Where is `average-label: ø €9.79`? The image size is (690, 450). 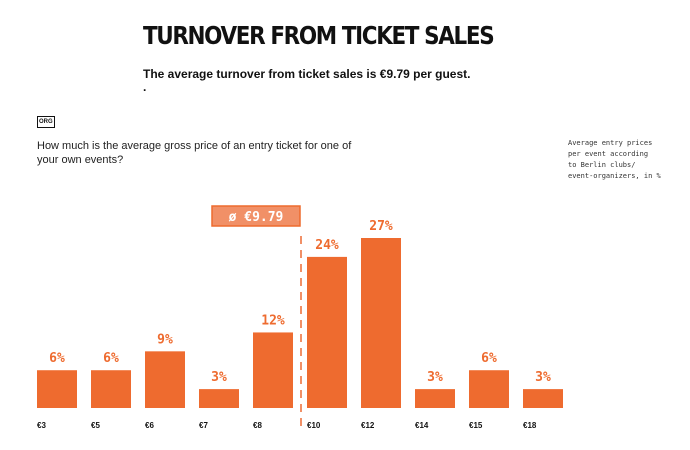 average-label: ø €9.79 is located at coordinates (256, 217).